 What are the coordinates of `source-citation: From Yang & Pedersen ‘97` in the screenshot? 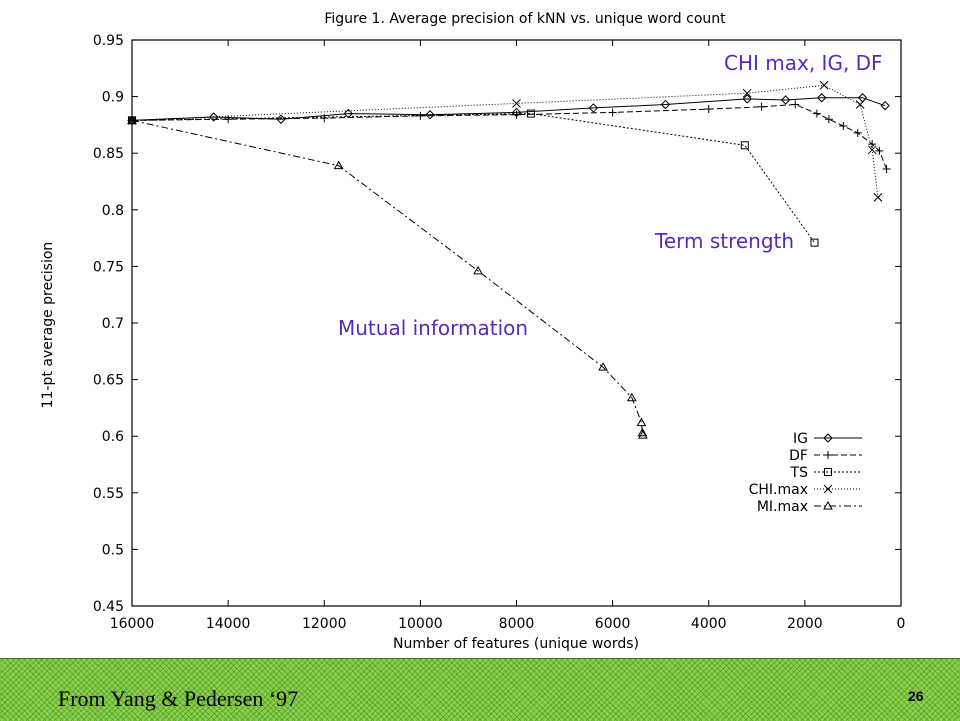 It's located at (178, 698).